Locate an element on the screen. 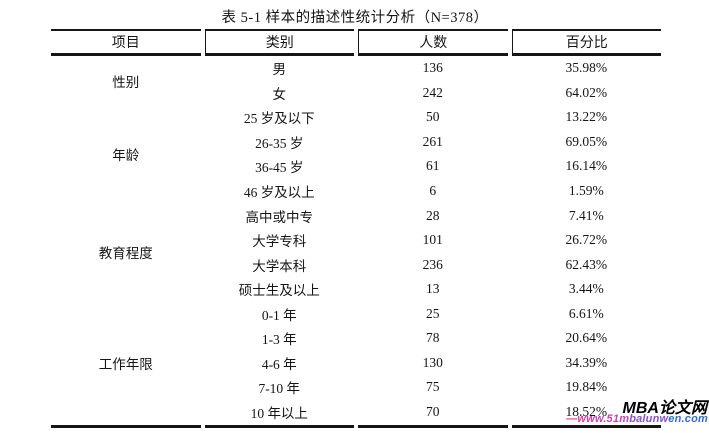  percent-cell: 62.43% is located at coordinates (586, 264).